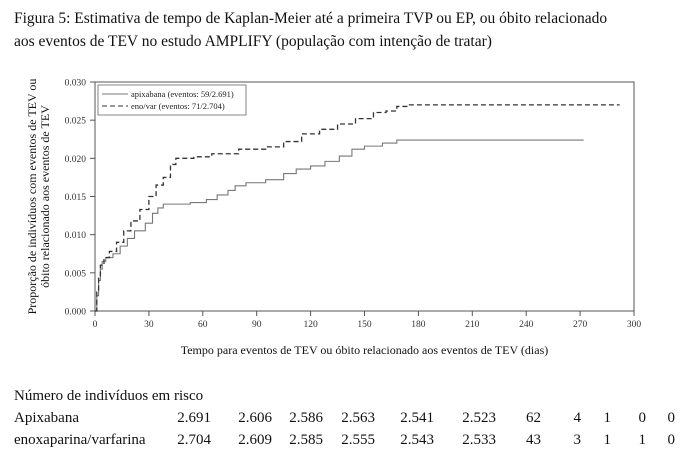 Image resolution: width=690 pixels, height=456 pixels. What do you see at coordinates (76, 122) in the screenshot?
I see `y-tick-label: 0.025` at bounding box center [76, 122].